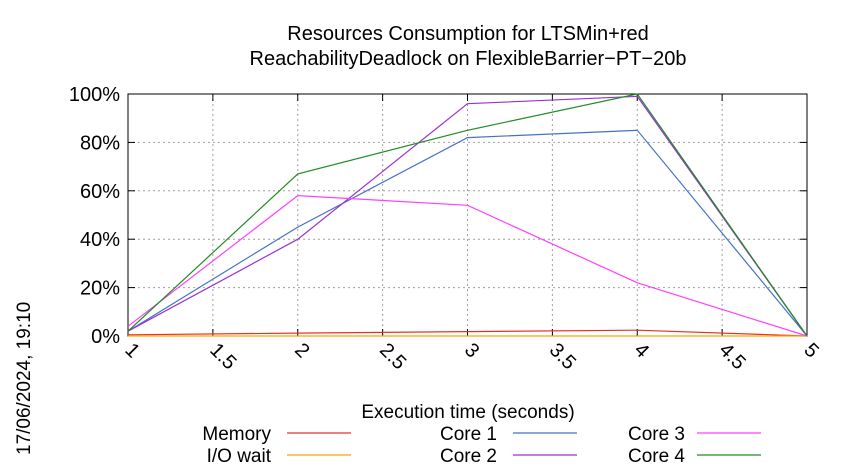 The width and height of the screenshot is (850, 475). What do you see at coordinates (471, 350) in the screenshot?
I see `x-tick-label: 3` at bounding box center [471, 350].